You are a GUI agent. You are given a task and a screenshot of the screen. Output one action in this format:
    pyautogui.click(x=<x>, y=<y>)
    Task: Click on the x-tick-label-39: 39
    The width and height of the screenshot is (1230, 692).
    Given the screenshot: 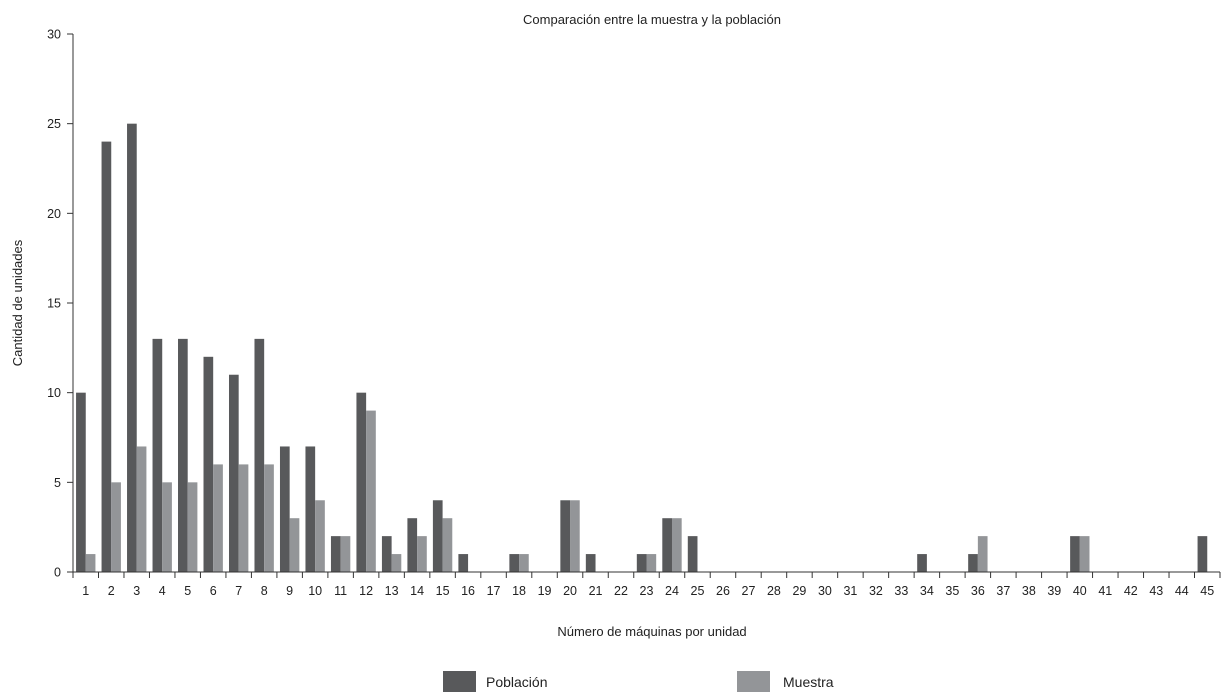 What is the action you would take?
    pyautogui.click(x=1054, y=591)
    